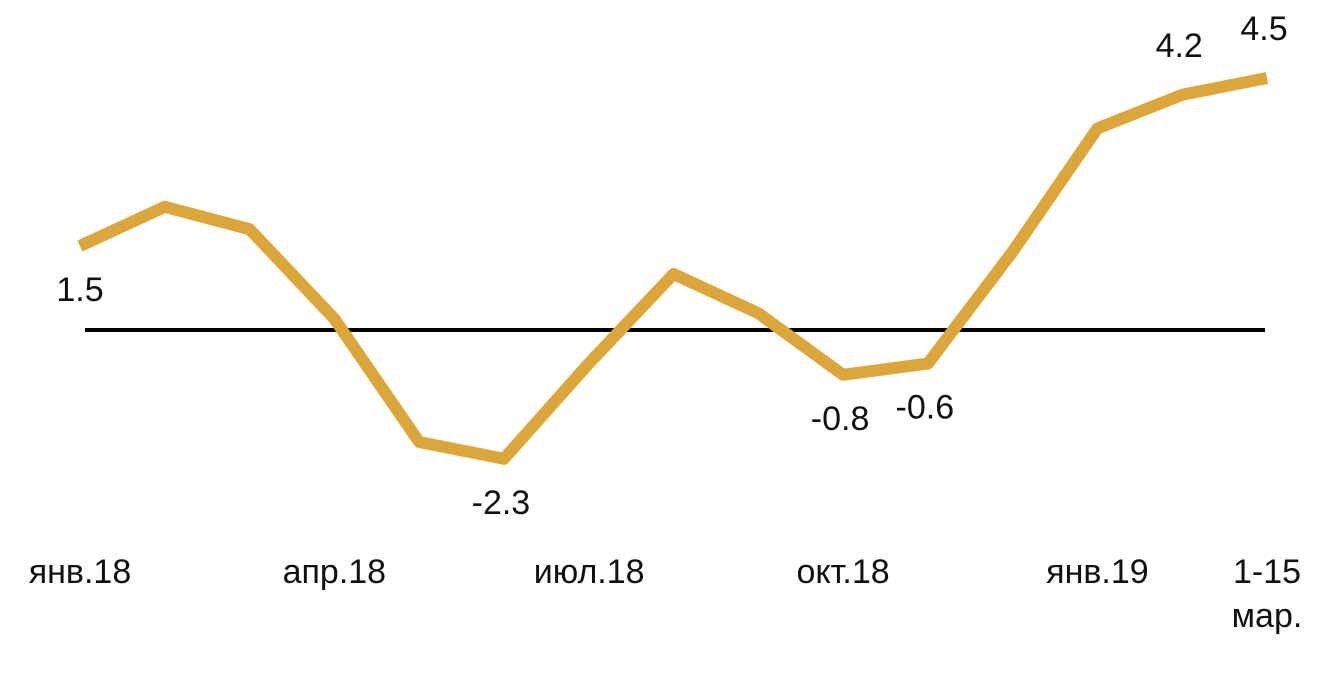 This screenshot has height=683, width=1337. What do you see at coordinates (589, 572) in the screenshot?
I see `x-tick-label: июл.18` at bounding box center [589, 572].